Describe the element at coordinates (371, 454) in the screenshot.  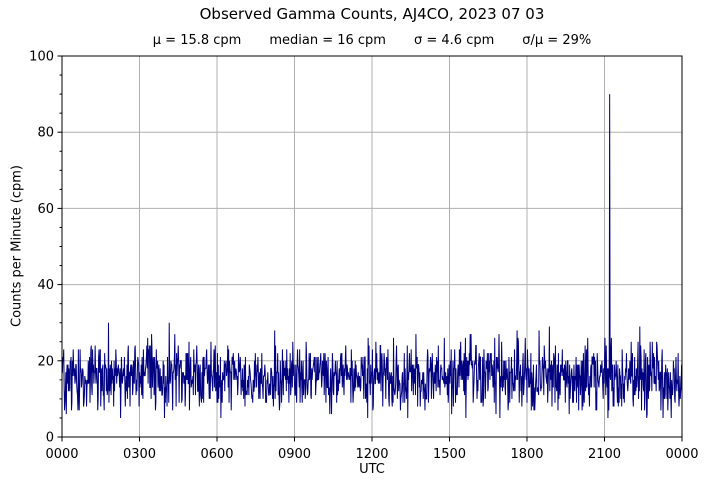
I see `x-tick-label: 1200` at that location.